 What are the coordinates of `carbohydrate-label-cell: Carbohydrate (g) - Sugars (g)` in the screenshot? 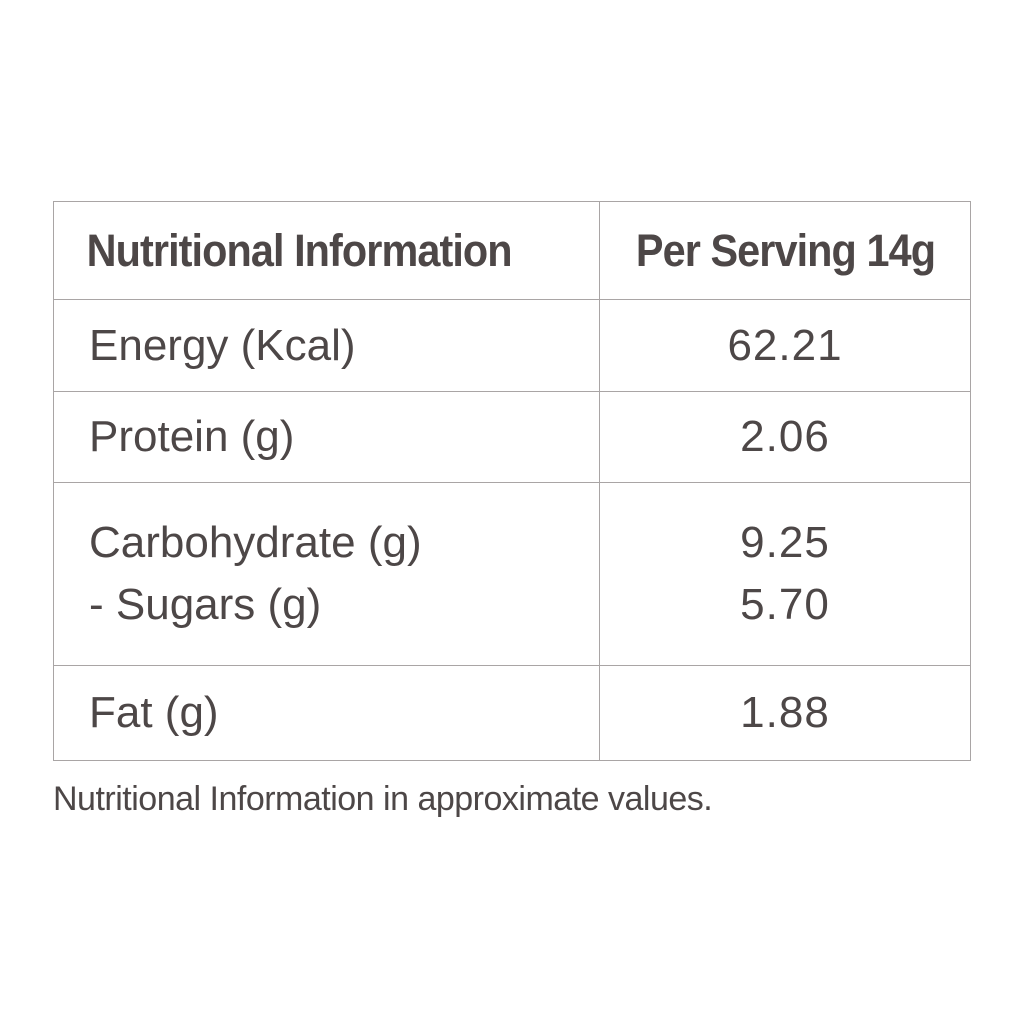 It's located at (326, 574).